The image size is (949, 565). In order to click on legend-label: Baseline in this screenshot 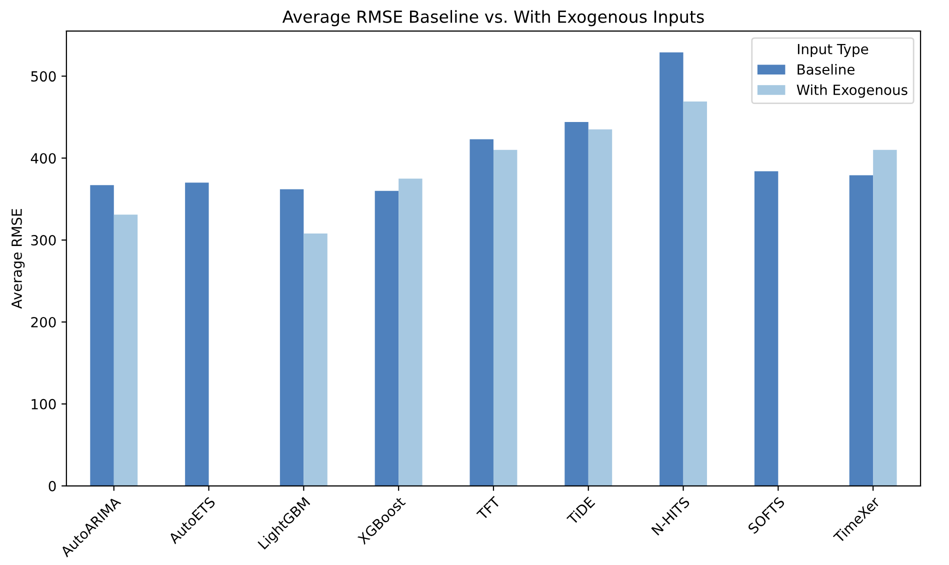, I will do `click(826, 69)`.